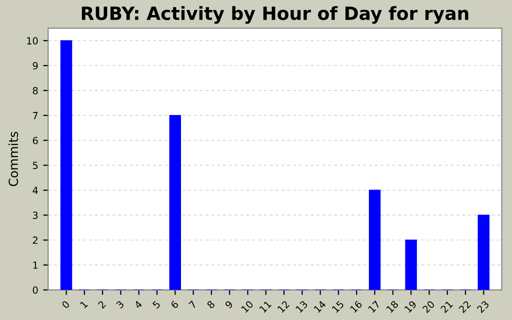 The width and height of the screenshot is (512, 320). What do you see at coordinates (483, 307) in the screenshot?
I see `x-tick-label: 23` at bounding box center [483, 307].